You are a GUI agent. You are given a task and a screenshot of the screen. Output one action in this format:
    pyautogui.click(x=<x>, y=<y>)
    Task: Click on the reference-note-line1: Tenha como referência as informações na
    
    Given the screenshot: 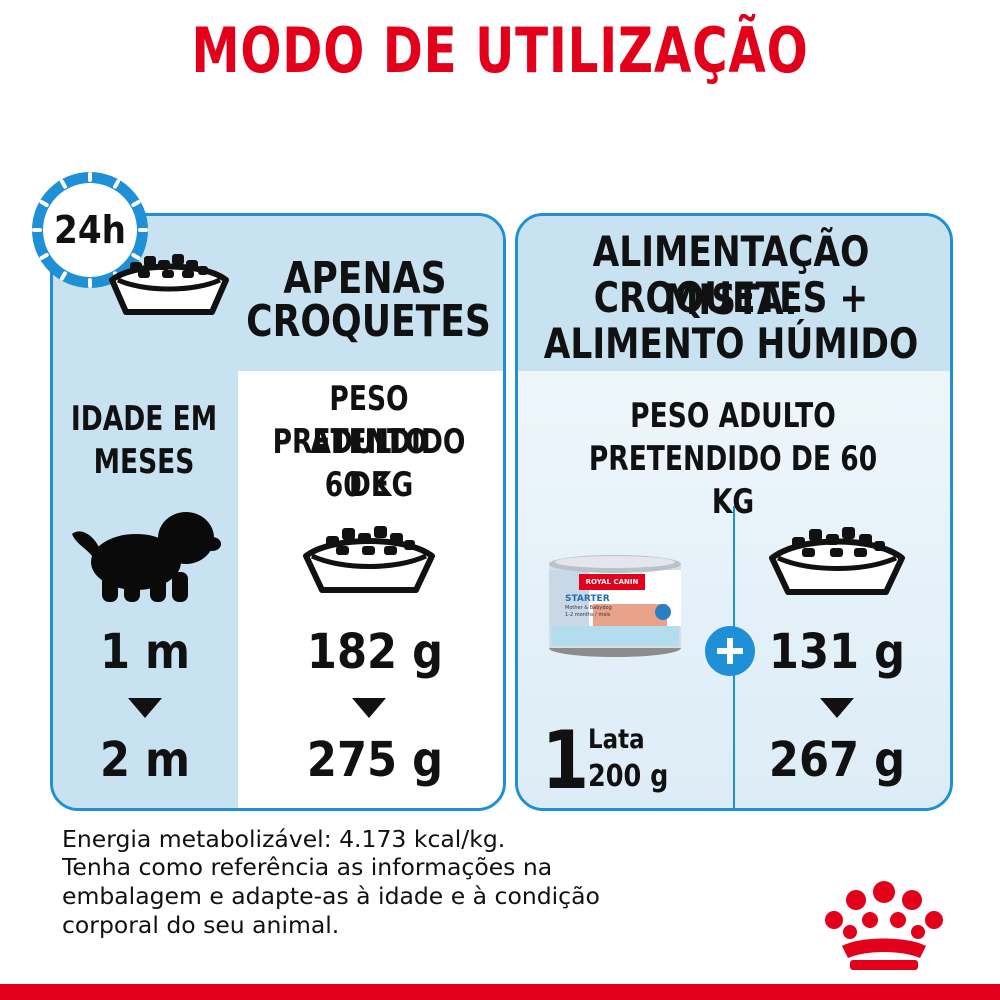 What is the action you would take?
    pyautogui.click(x=307, y=867)
    